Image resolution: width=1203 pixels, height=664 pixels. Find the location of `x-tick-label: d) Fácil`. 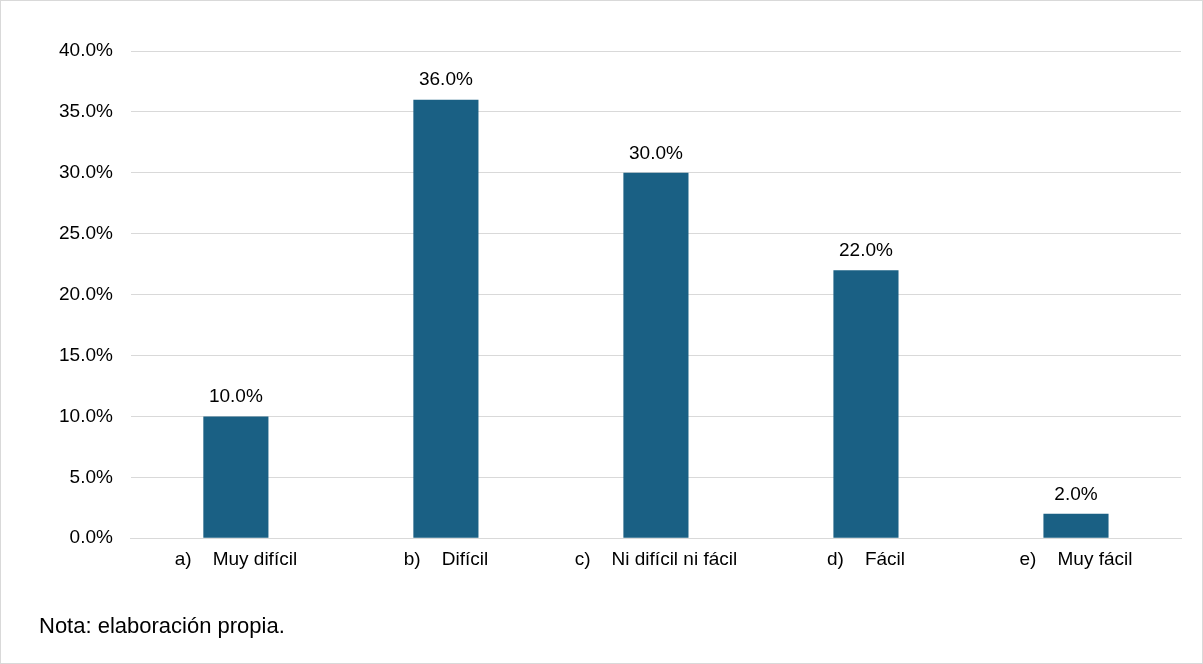

x-tick-label: d) Fácil is located at coordinates (866, 558).